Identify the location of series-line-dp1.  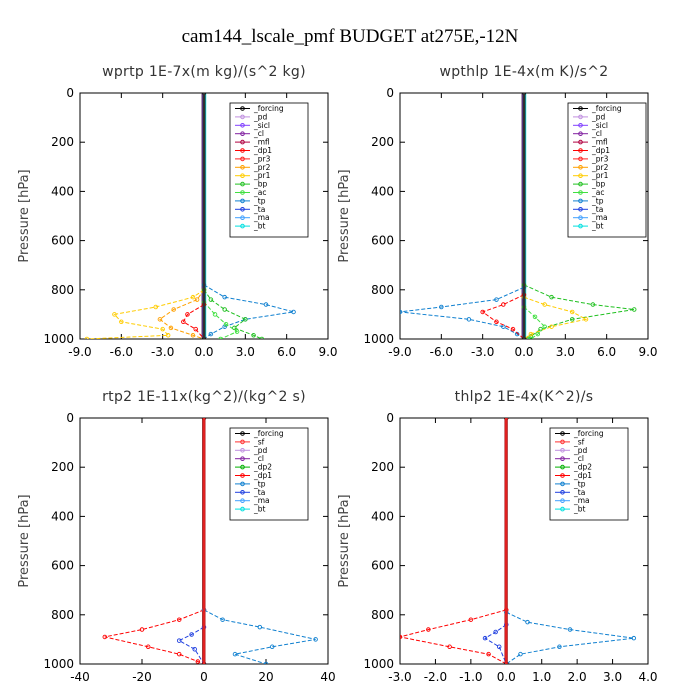
(503, 316).